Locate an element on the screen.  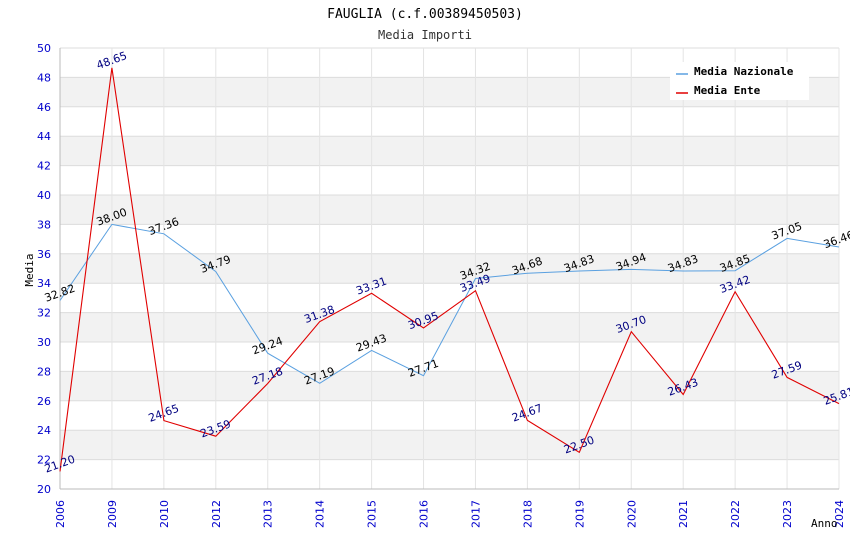
y-tick-label: 28 is located at coordinates (44, 371).